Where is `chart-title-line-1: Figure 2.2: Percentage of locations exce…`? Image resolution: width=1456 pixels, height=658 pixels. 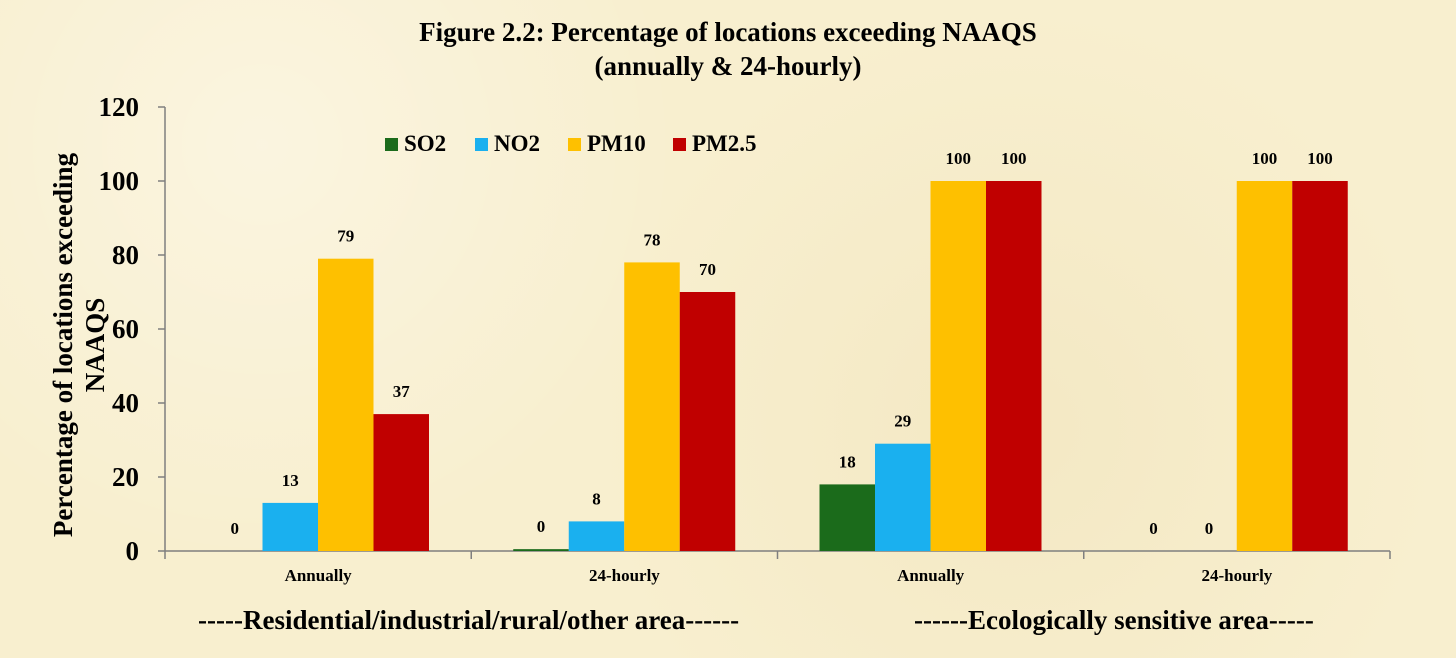 chart-title-line-1: Figure 2.2: Percentage of locations exce… is located at coordinates (728, 32).